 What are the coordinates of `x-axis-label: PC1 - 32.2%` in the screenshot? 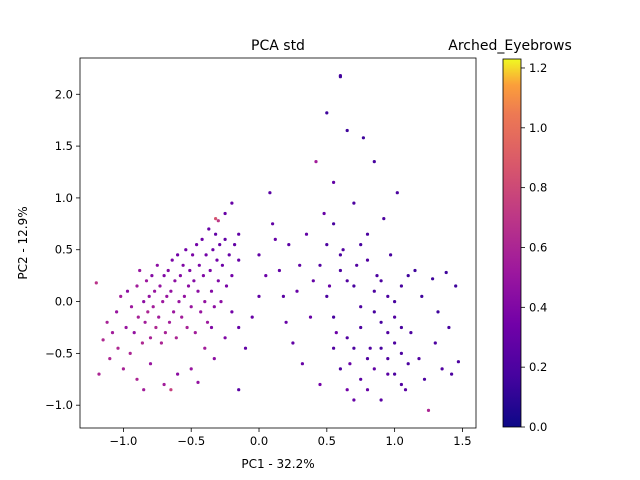 It's located at (277, 464).